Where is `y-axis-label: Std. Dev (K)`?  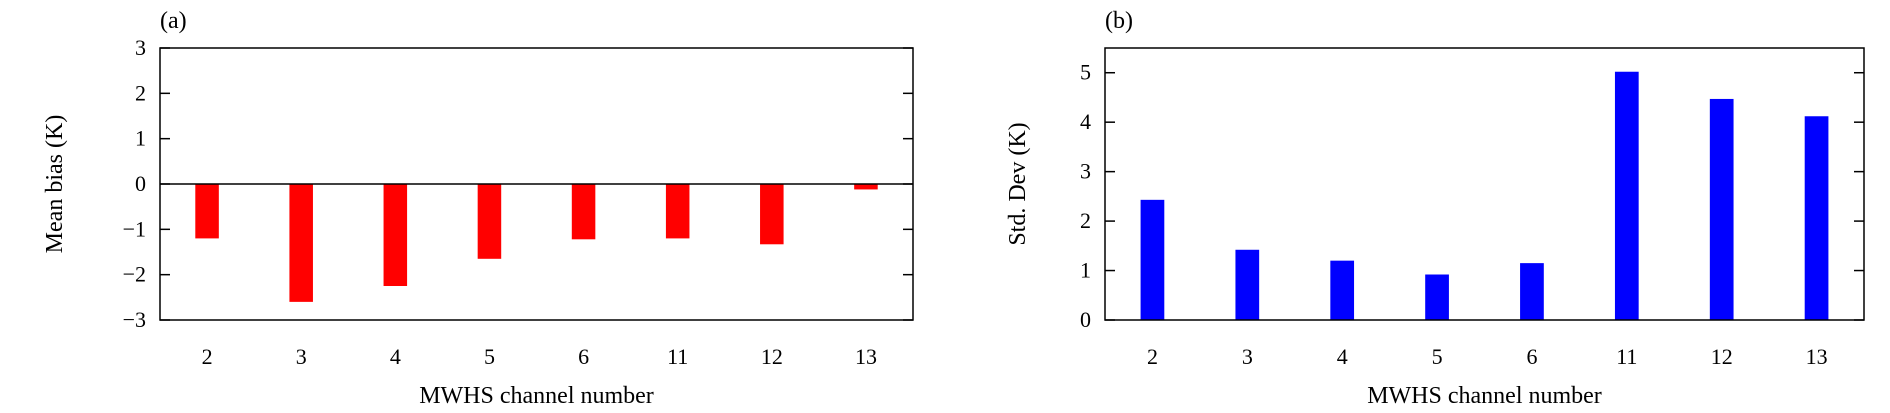 y-axis-label: Std. Dev (K) is located at coordinates (1018, 183).